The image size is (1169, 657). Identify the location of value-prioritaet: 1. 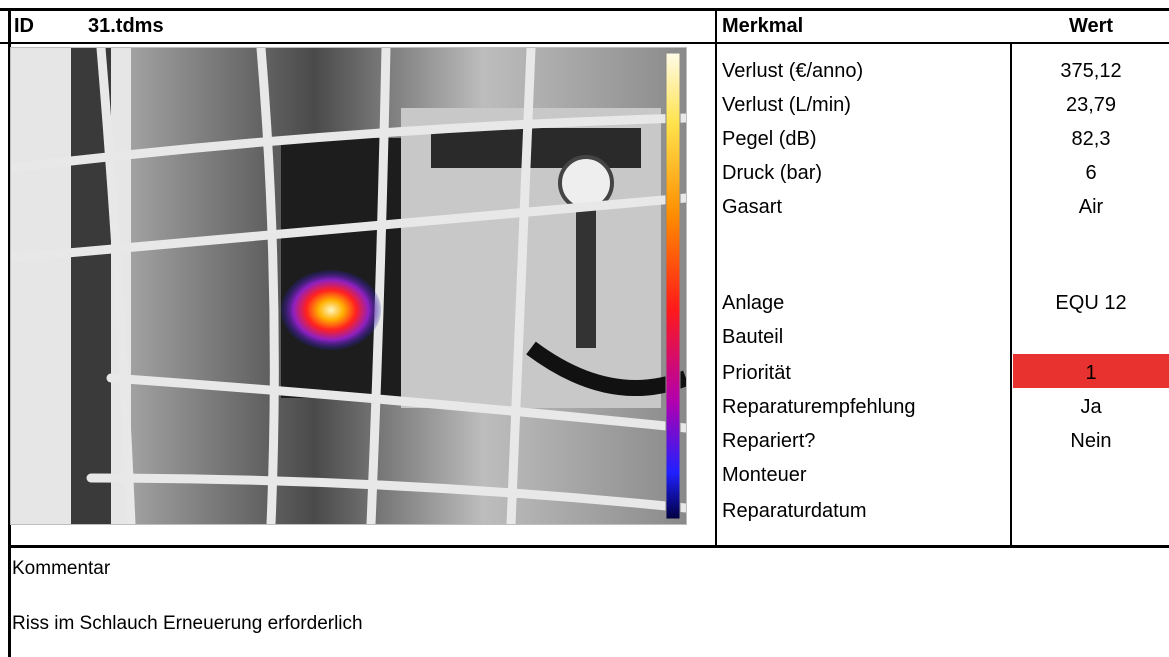
(1091, 373).